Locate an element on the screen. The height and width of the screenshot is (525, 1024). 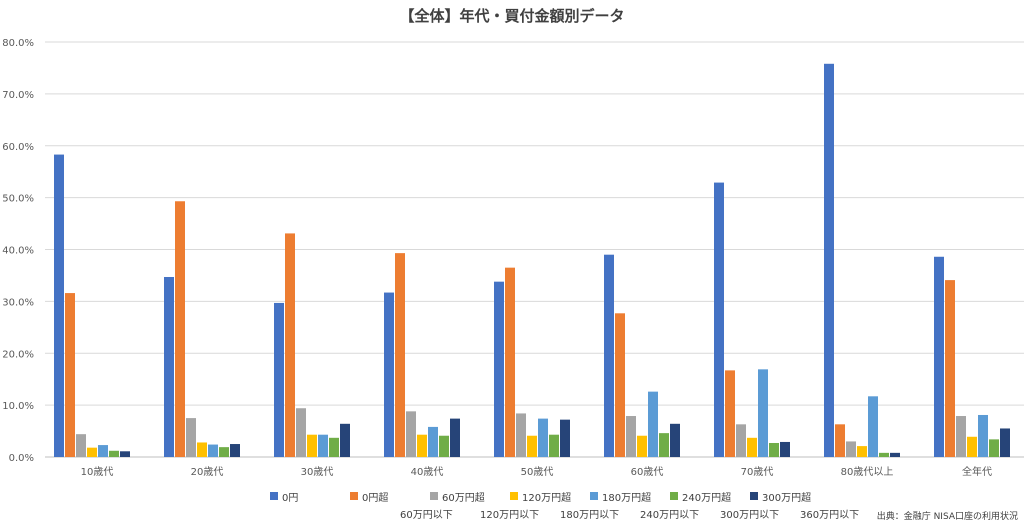
source-note: 出典：金融庁 NISA口座の利用状況 is located at coordinates (947, 517).